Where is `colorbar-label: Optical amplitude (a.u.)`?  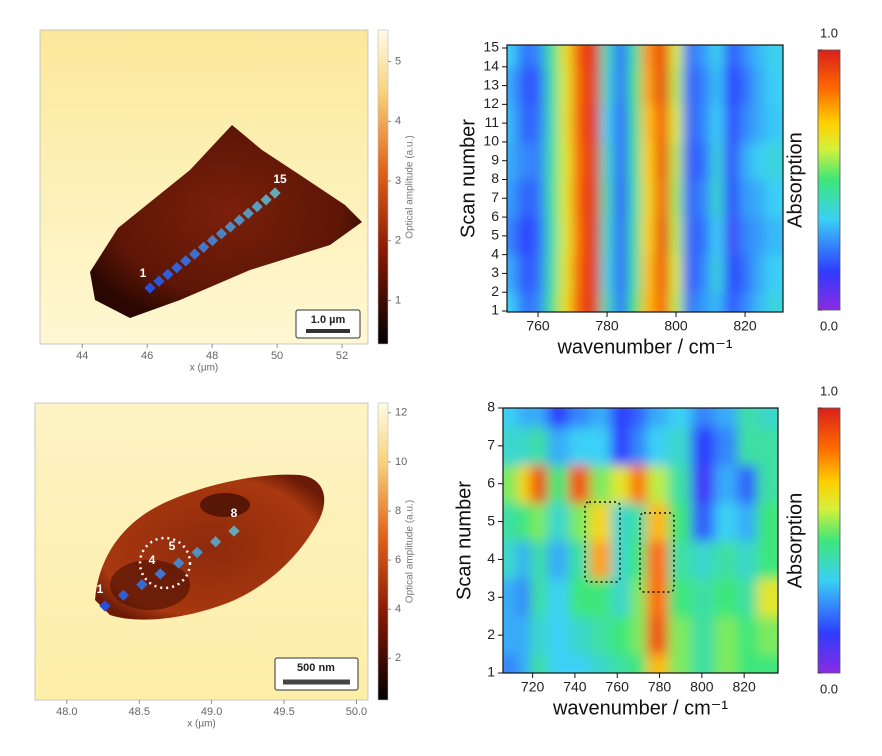 colorbar-label: Optical amplitude (a.u.) is located at coordinates (410, 186).